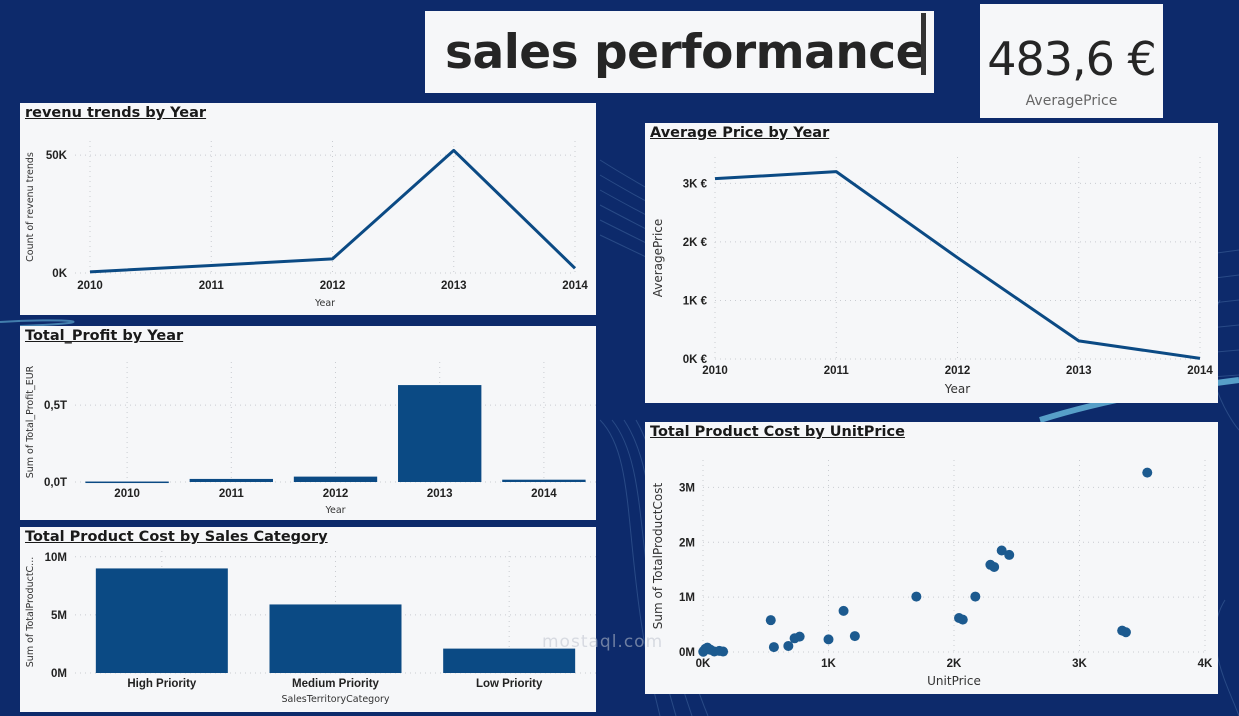  What do you see at coordinates (509, 684) in the screenshot?
I see `x-tick-label: Low Priority` at bounding box center [509, 684].